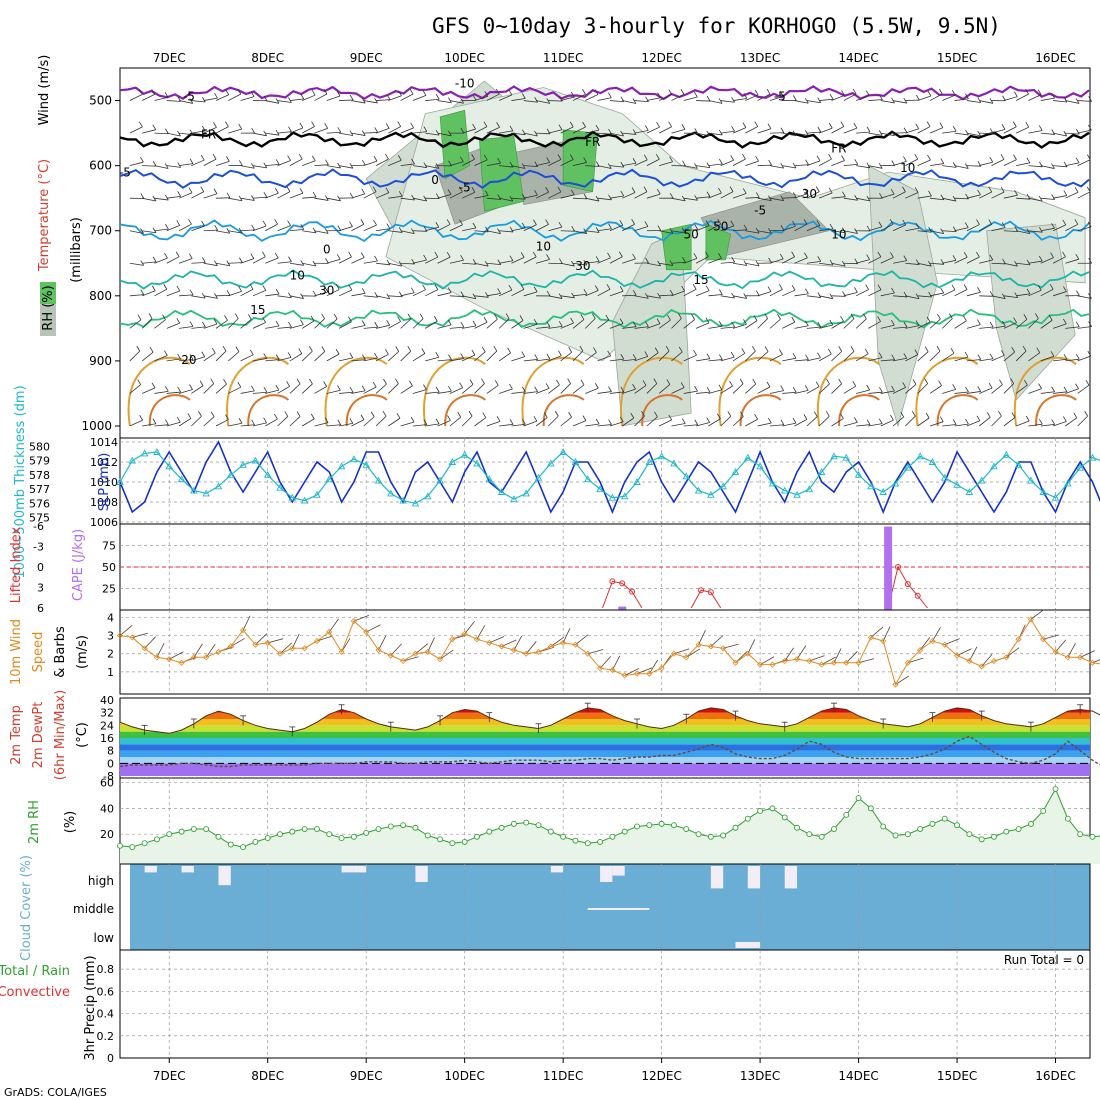 This screenshot has height=1100, width=1100. Describe the element at coordinates (706, 599) in the screenshot. I see `lifted-index-line` at that location.